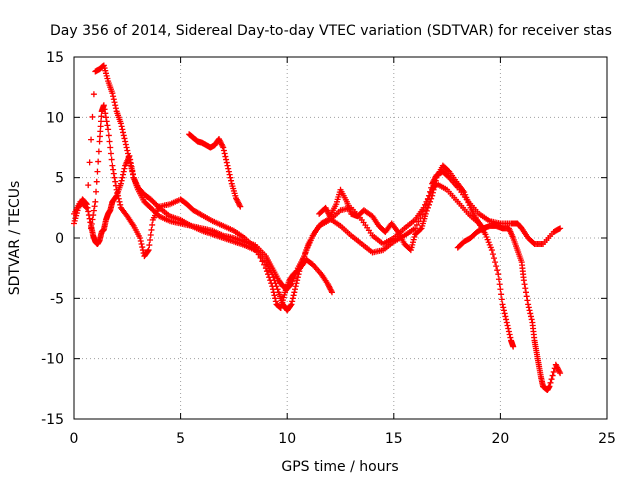 This screenshot has height=480, width=640. Describe the element at coordinates (52, 360) in the screenshot. I see `y-tick-label: -10` at that location.